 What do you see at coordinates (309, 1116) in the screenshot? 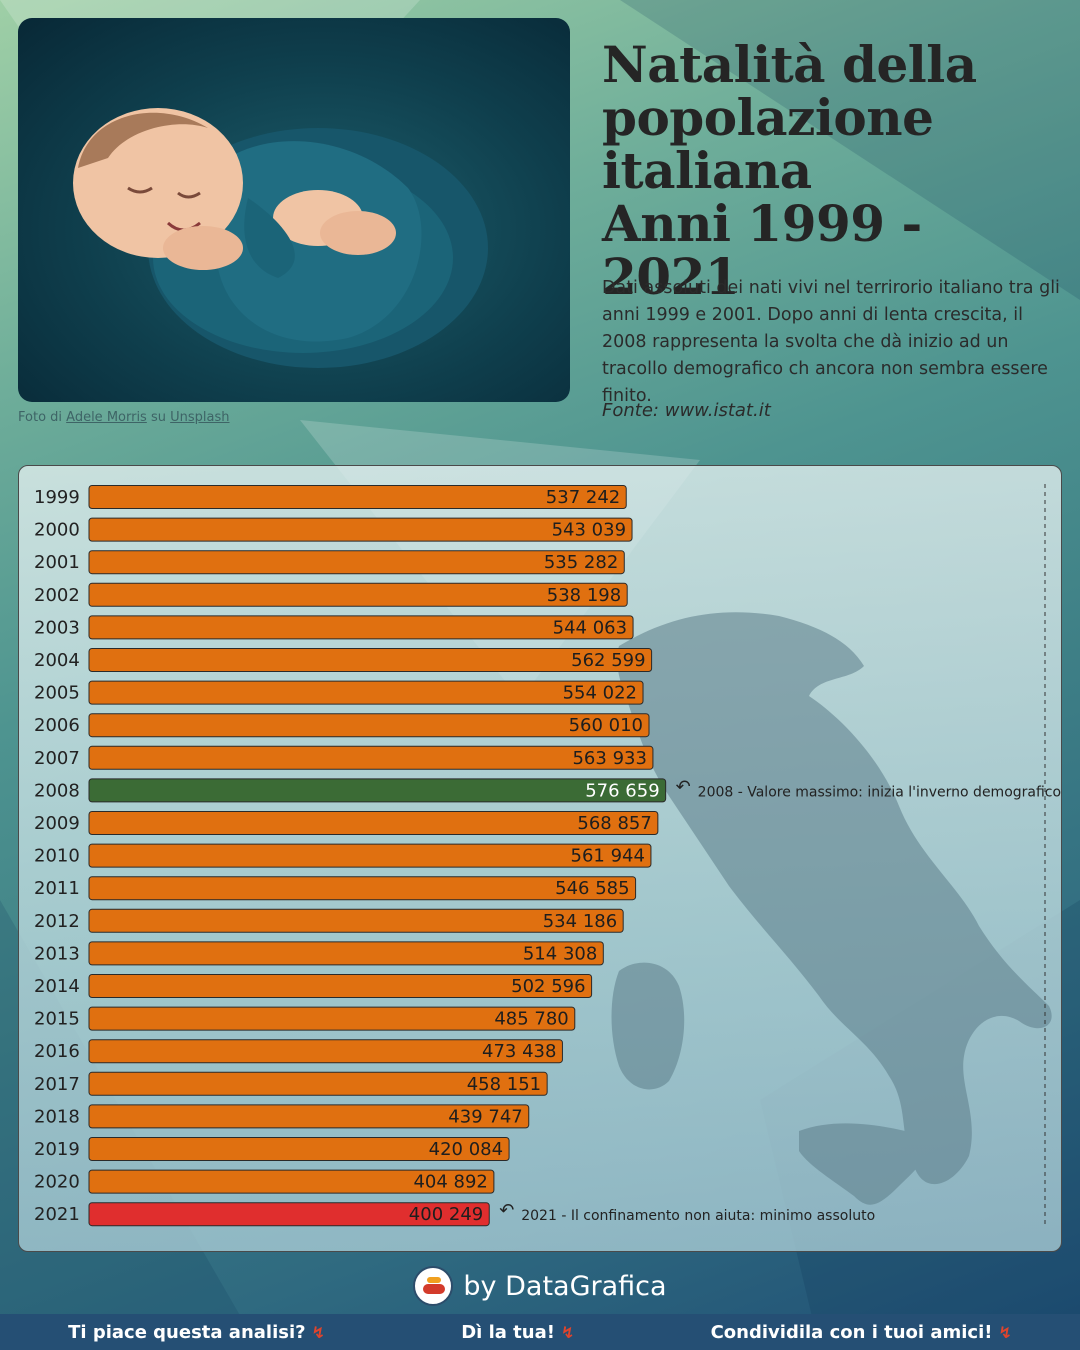
I see `bar-2018` at bounding box center [309, 1116].